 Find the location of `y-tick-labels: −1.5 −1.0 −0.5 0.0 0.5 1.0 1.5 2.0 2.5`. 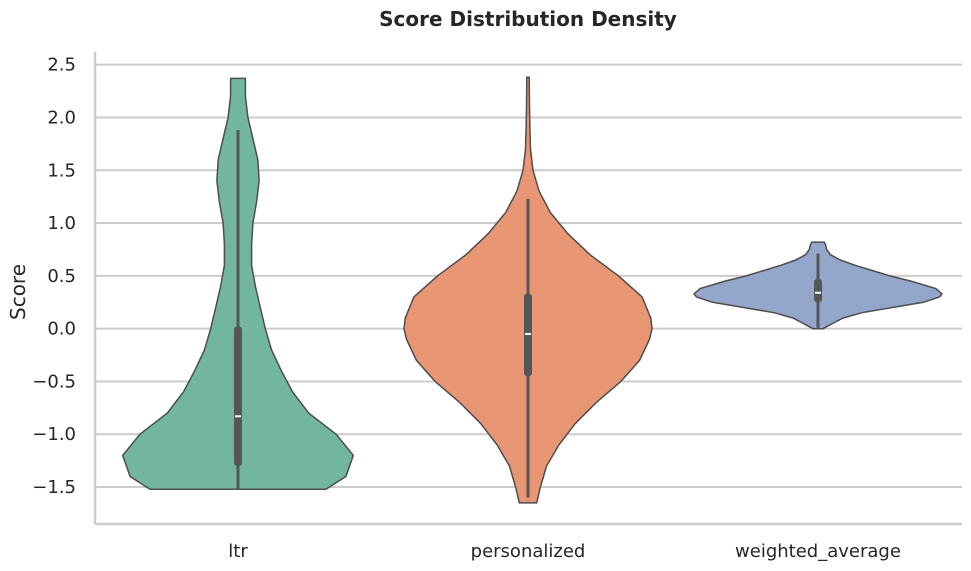

y-tick-labels: −1.5 −1.0 −0.5 0.0 0.5 1.0 1.5 2.0 2.5 is located at coordinates (54, 276).